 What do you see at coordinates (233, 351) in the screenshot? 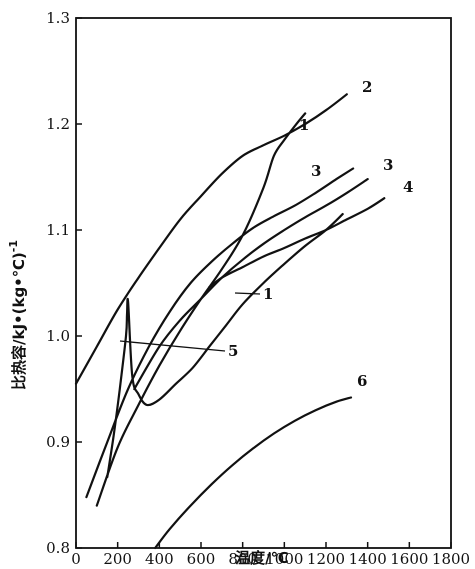
I see `curve-label-5: 5` at bounding box center [233, 351].